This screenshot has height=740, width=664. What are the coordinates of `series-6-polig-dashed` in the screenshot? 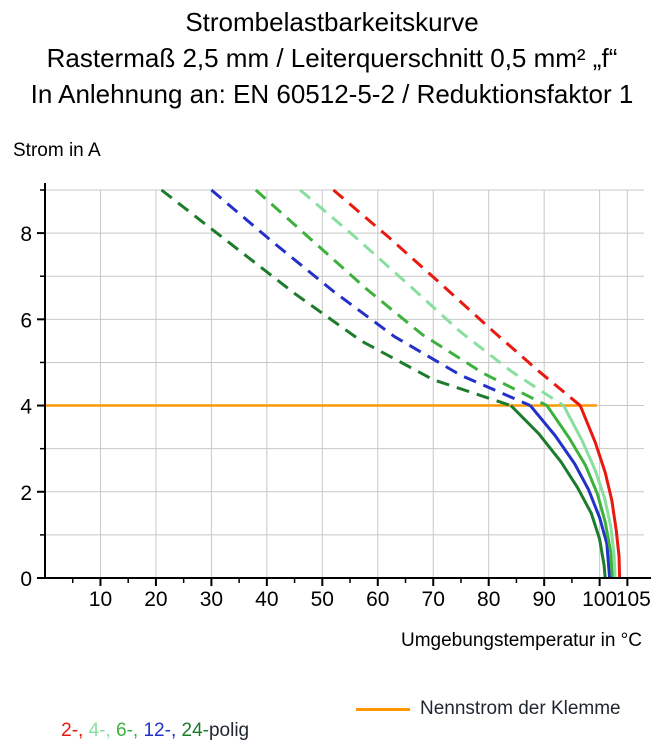 It's located at (401, 297).